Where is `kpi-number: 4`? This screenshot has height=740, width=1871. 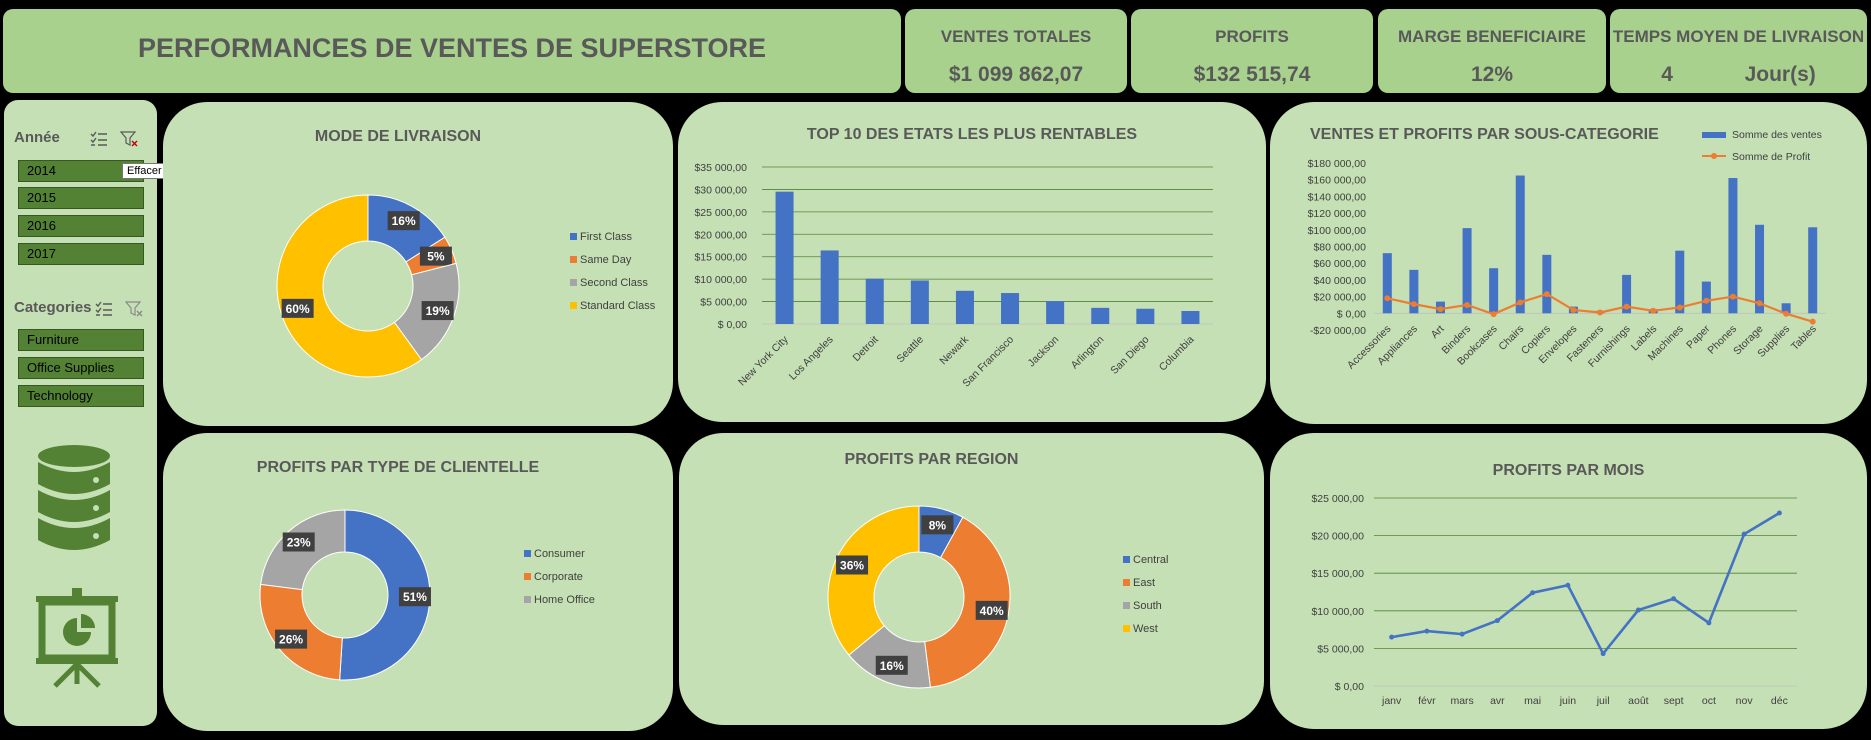
kpi-number: 4 is located at coordinates (1667, 74).